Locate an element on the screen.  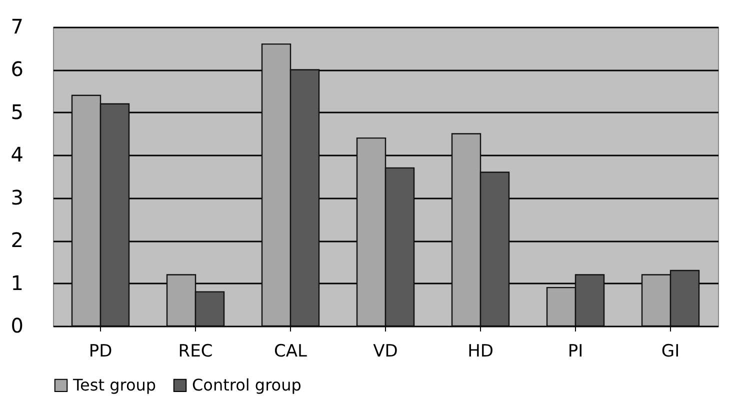
x-tick-label: PD is located at coordinates (100, 352).